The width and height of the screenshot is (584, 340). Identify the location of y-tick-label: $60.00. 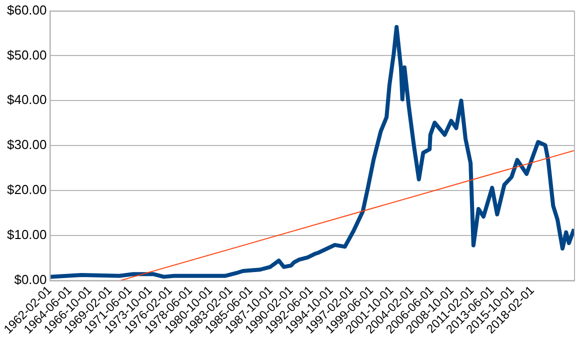
(26, 10).